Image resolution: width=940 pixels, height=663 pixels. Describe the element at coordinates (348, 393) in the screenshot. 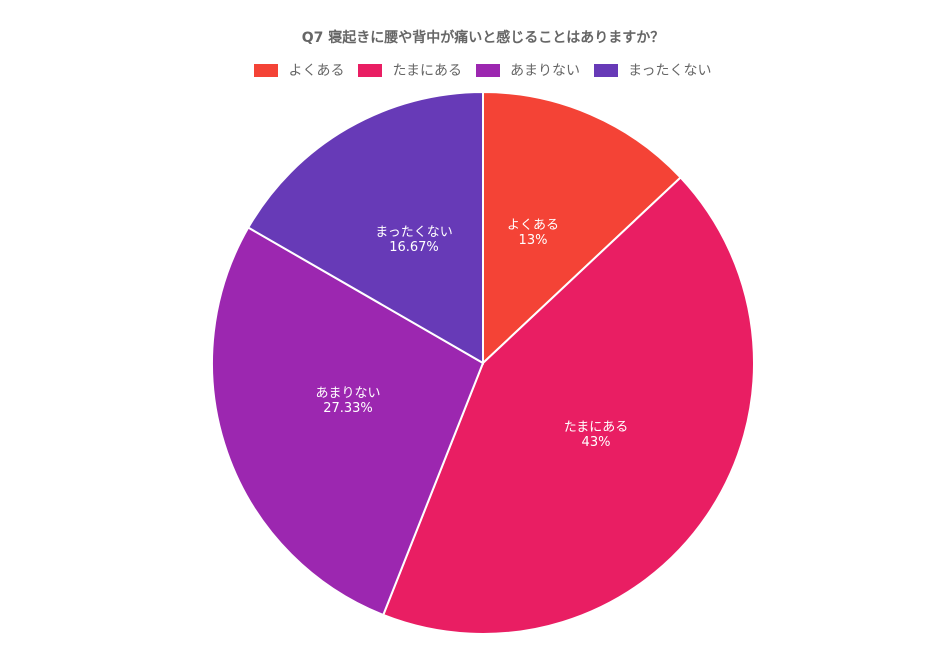

I see `slice-category: あまりない` at that location.